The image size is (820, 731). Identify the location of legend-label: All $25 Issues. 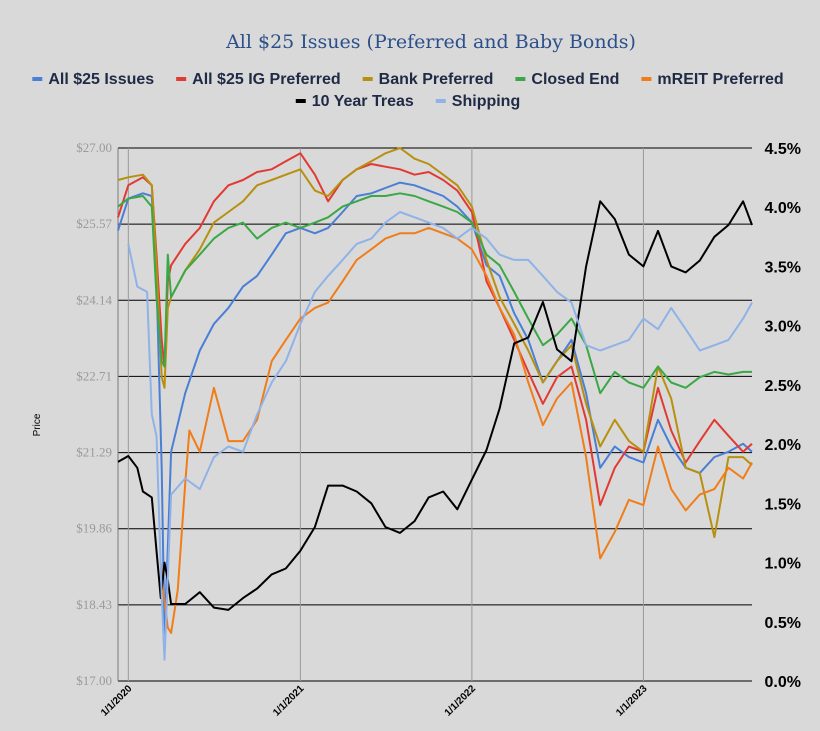
(101, 79).